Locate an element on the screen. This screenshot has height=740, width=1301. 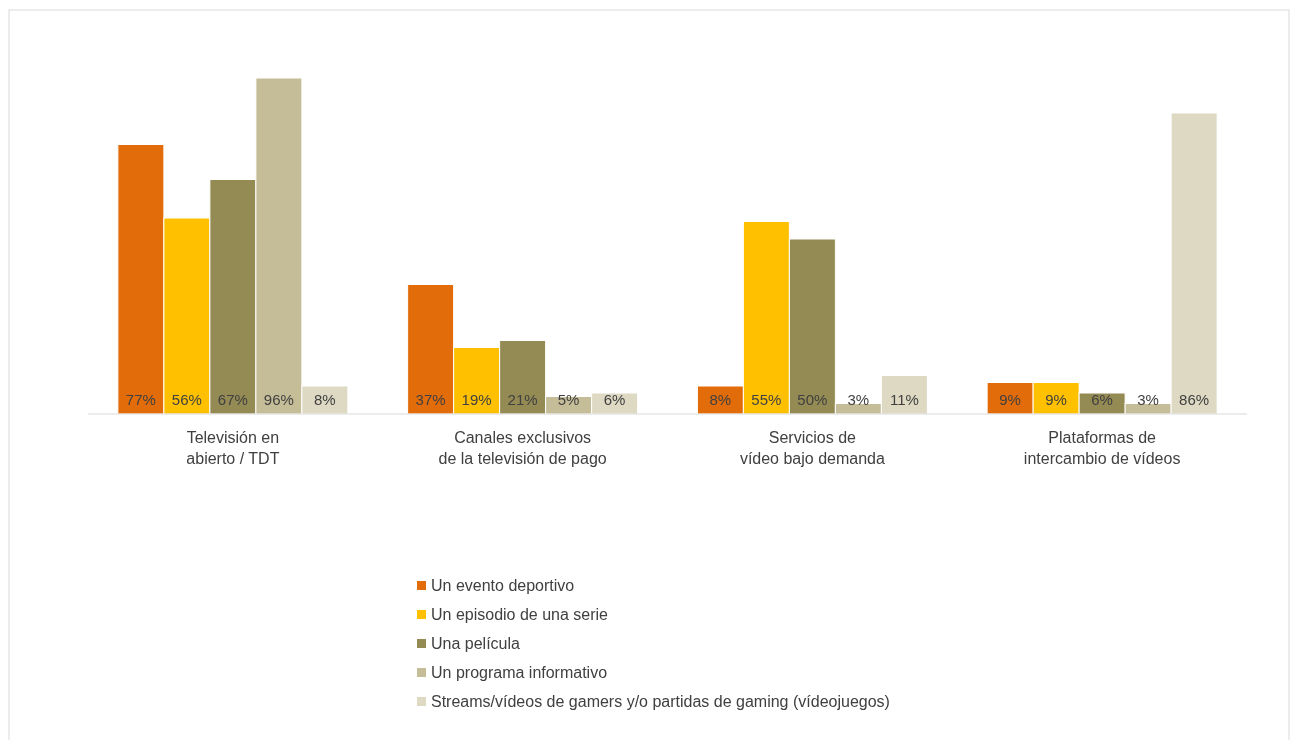
legend-label: Una película is located at coordinates (476, 643).